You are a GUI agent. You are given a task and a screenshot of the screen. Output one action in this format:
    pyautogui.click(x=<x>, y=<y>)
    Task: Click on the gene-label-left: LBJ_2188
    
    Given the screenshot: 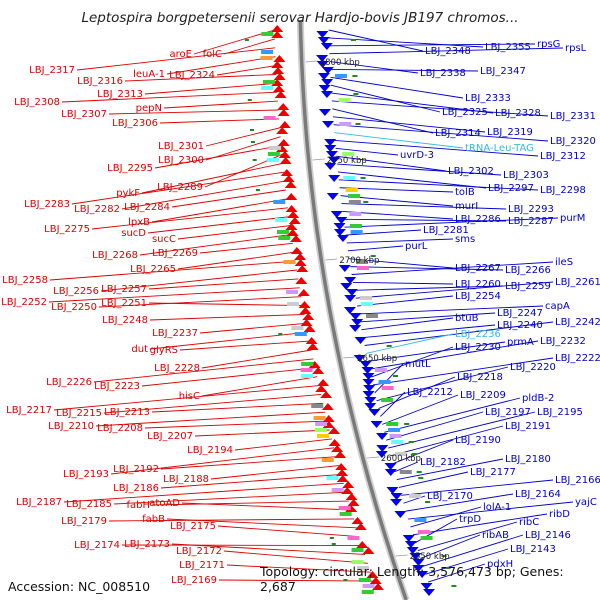 What is the action you would take?
    pyautogui.click(x=186, y=479)
    